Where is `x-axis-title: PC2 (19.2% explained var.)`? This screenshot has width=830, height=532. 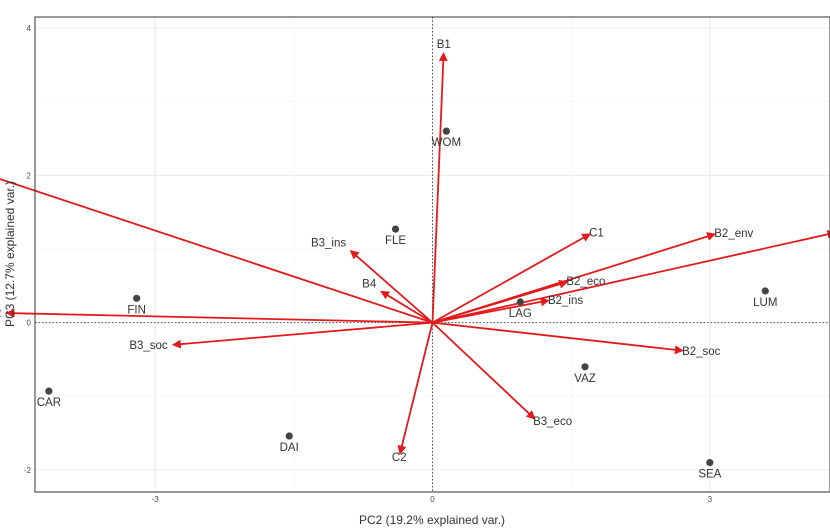 x-axis-title: PC2 (19.2% explained var.) is located at coordinates (432, 520).